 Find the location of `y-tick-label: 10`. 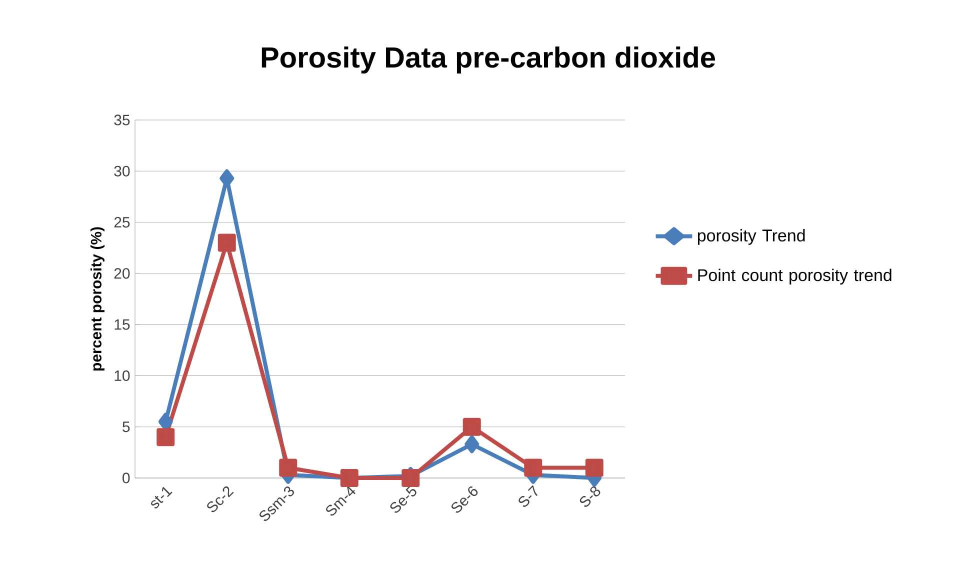

y-tick-label: 10 is located at coordinates (122, 376).